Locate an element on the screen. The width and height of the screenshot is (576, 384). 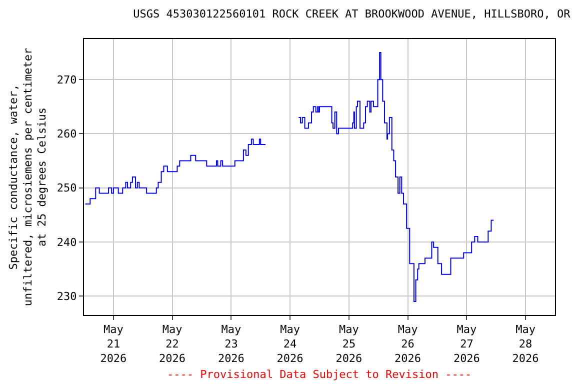
y-tick-label: 270 is located at coordinates (66, 79).